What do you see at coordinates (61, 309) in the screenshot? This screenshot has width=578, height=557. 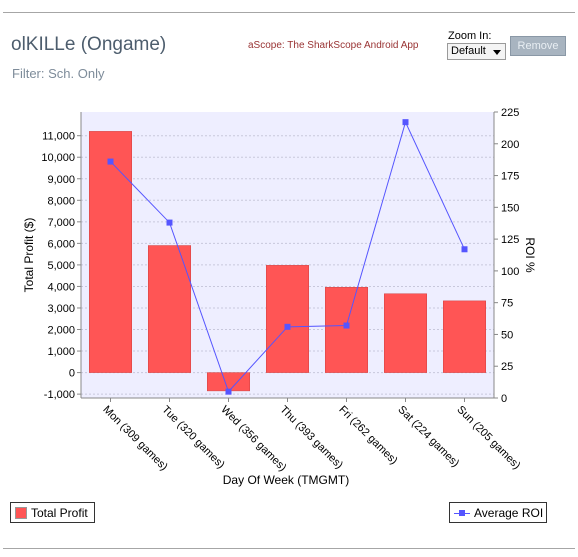 I see `y-tick-label: 3,000` at bounding box center [61, 309].